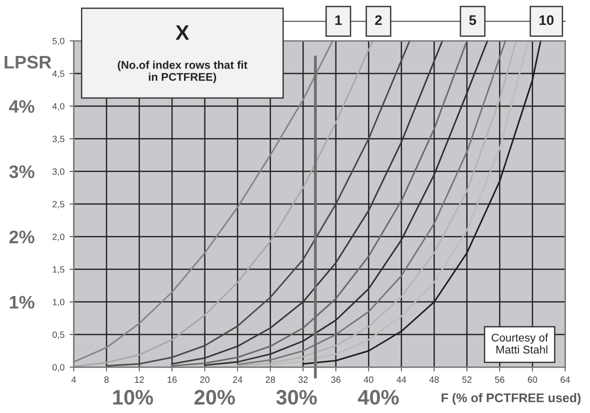  What do you see at coordinates (296, 397) in the screenshot?
I see `x2-tick-label: 30%` at bounding box center [296, 397].